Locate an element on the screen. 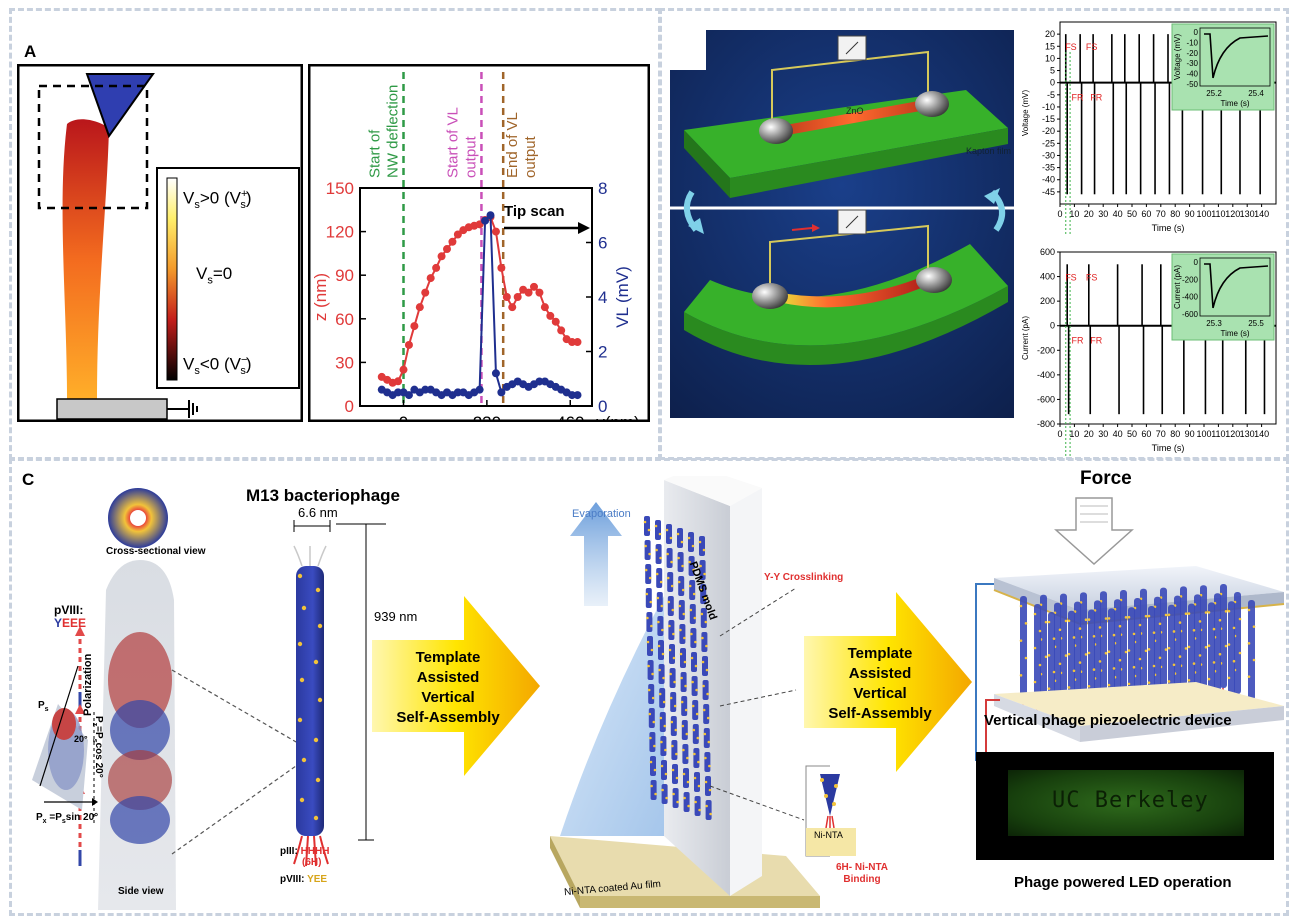 Image resolution: width=1292 pixels, height=920 pixels. x-tick-label: 130 is located at coordinates (1247, 214).